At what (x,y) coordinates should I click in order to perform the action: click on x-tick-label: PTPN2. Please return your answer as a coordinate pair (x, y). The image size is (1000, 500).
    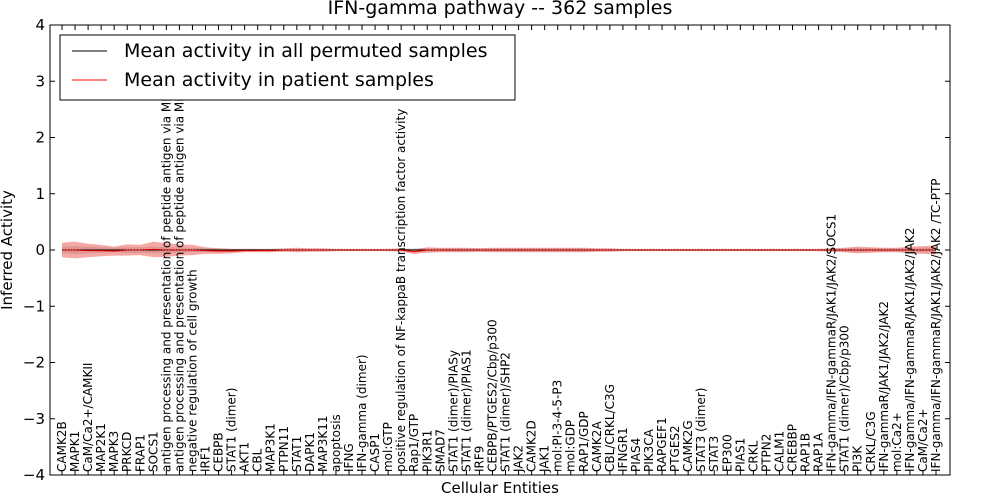
    Looking at the image, I should click on (766, 453).